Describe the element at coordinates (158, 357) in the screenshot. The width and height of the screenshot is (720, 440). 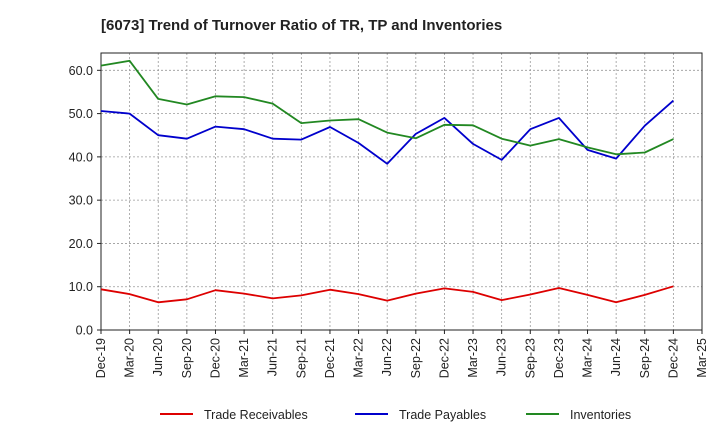
I see `x-tick-label: Jun-20` at that location.